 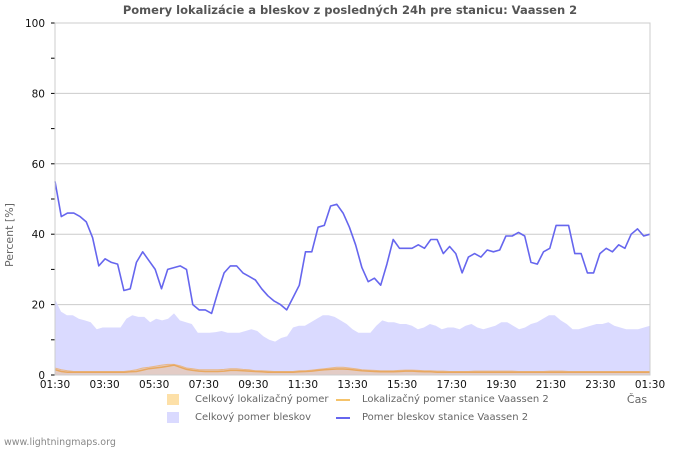 What do you see at coordinates (637, 399) in the screenshot?
I see `x-axis-title: Čas` at bounding box center [637, 399].